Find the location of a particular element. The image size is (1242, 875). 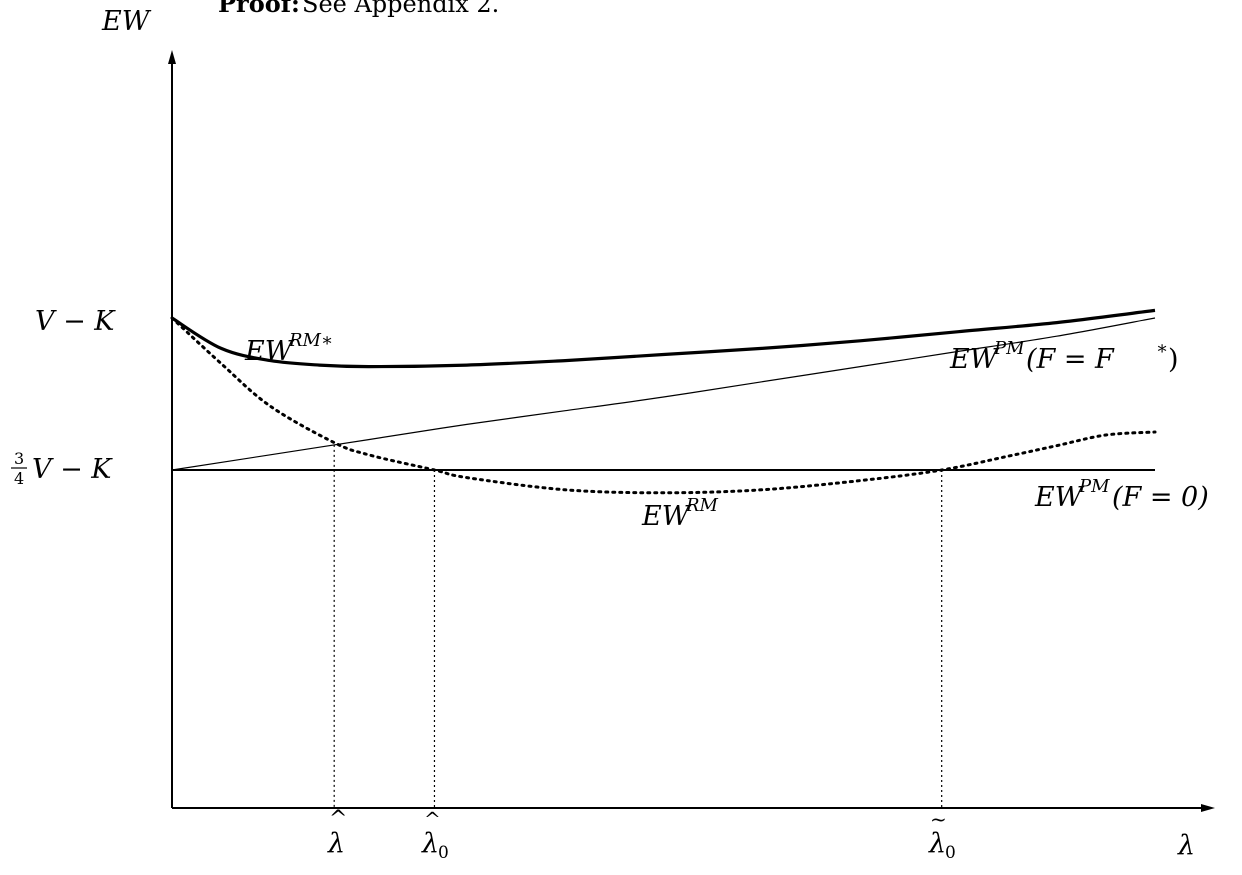

lambda-hat0-symbol: λ is located at coordinates (430, 843).